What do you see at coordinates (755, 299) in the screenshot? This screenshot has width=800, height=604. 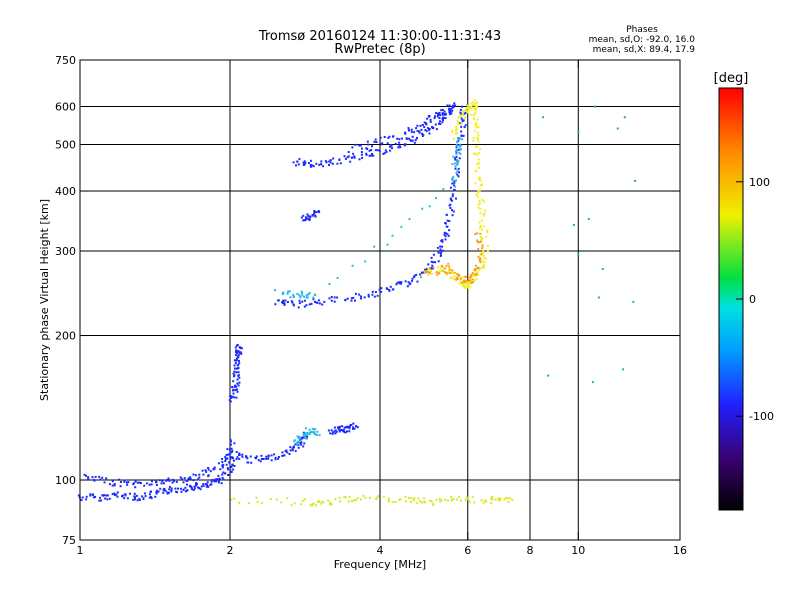 I see `colorbar-ticks: 100 0 -100` at bounding box center [755, 299].